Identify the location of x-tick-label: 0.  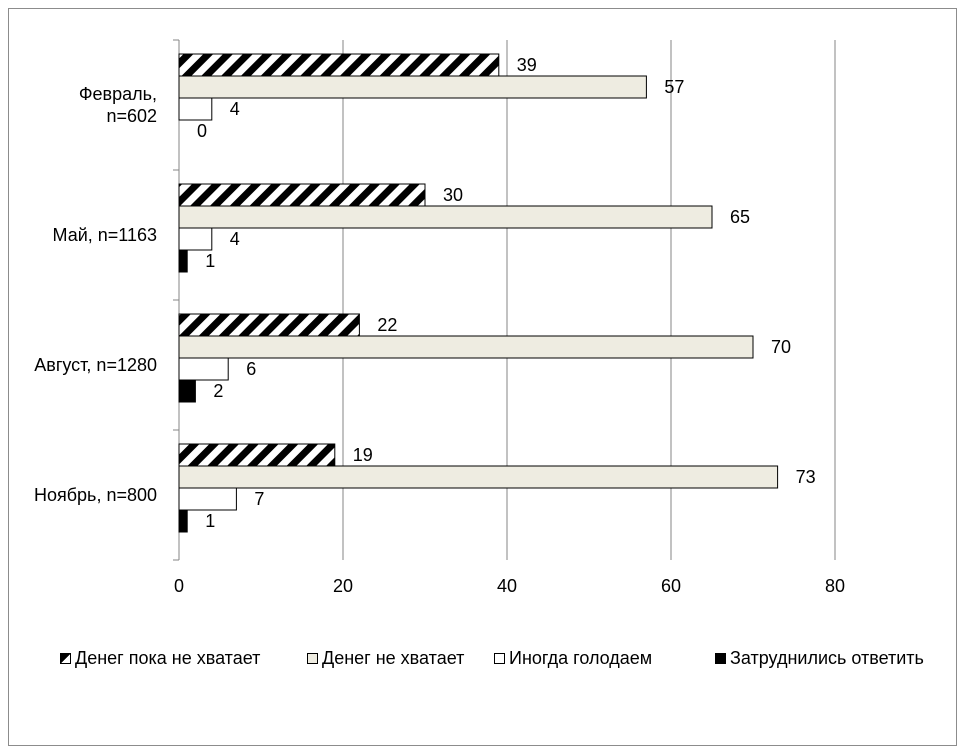
(179, 586).